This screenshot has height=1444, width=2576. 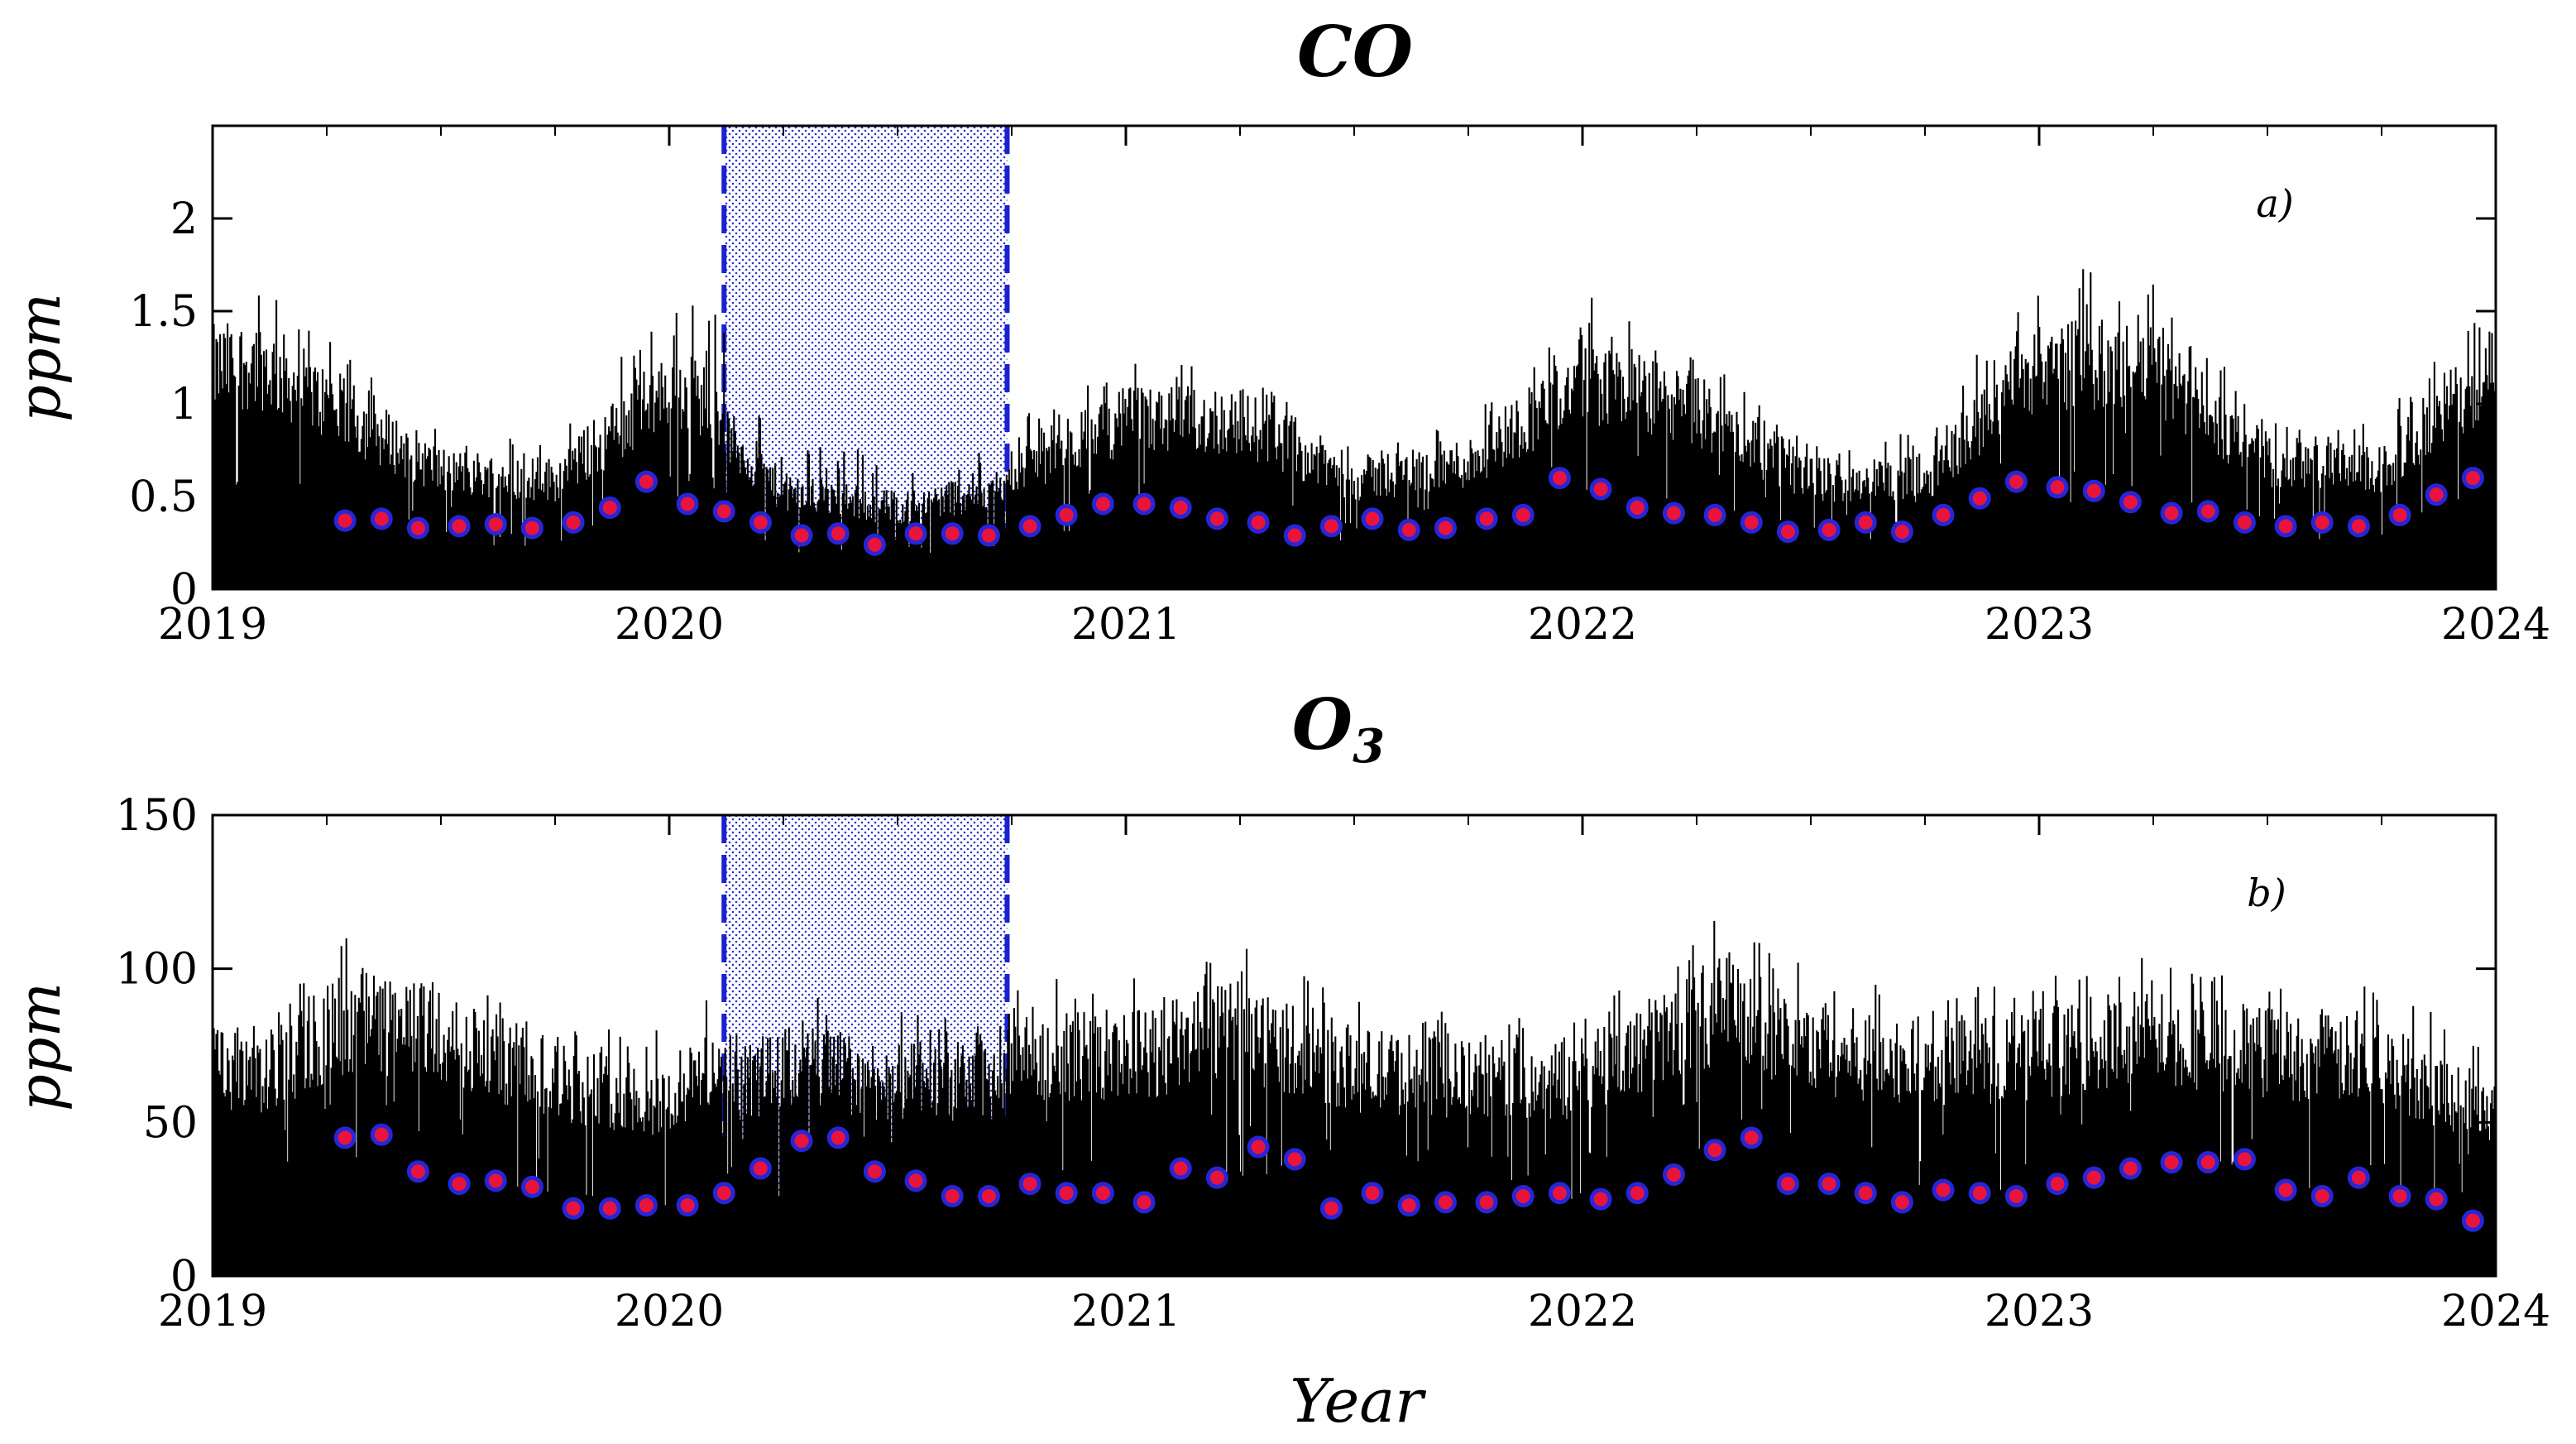 What do you see at coordinates (2266, 893) in the screenshot?
I see `o3-panel-label: b)` at bounding box center [2266, 893].